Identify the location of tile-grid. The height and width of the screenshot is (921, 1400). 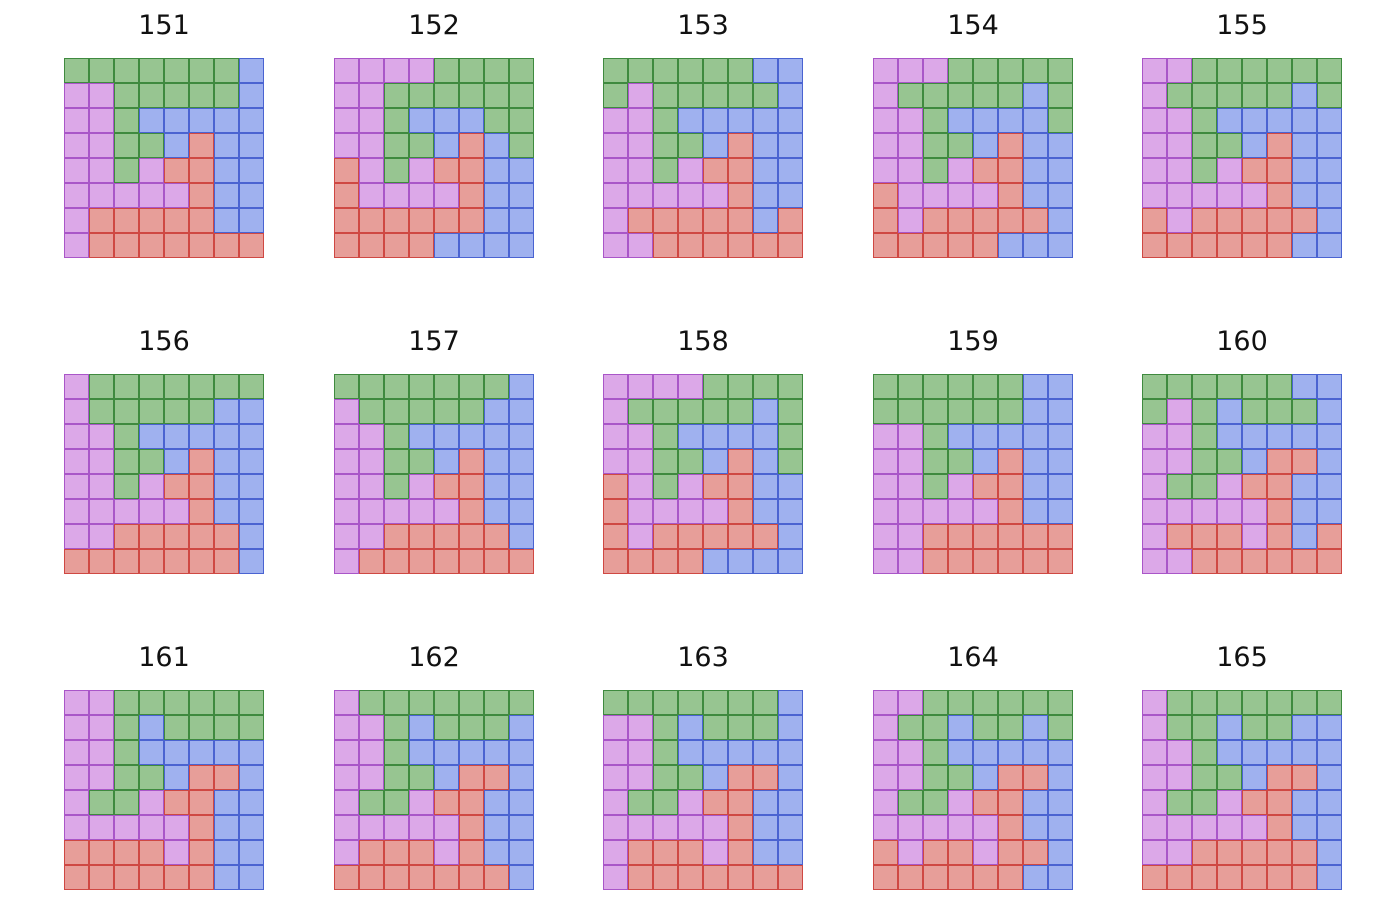
(703, 474).